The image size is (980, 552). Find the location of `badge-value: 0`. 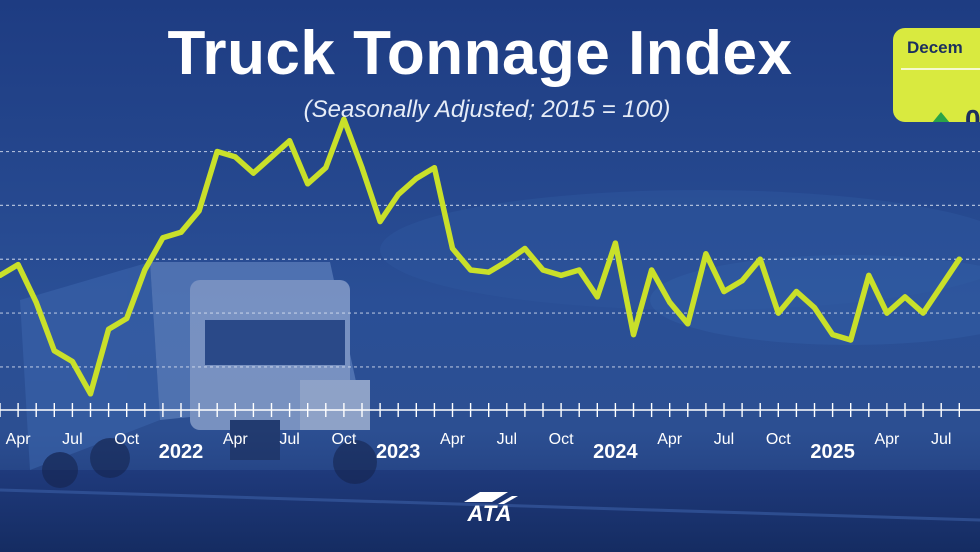

badge-value: 0 is located at coordinates (972, 113).